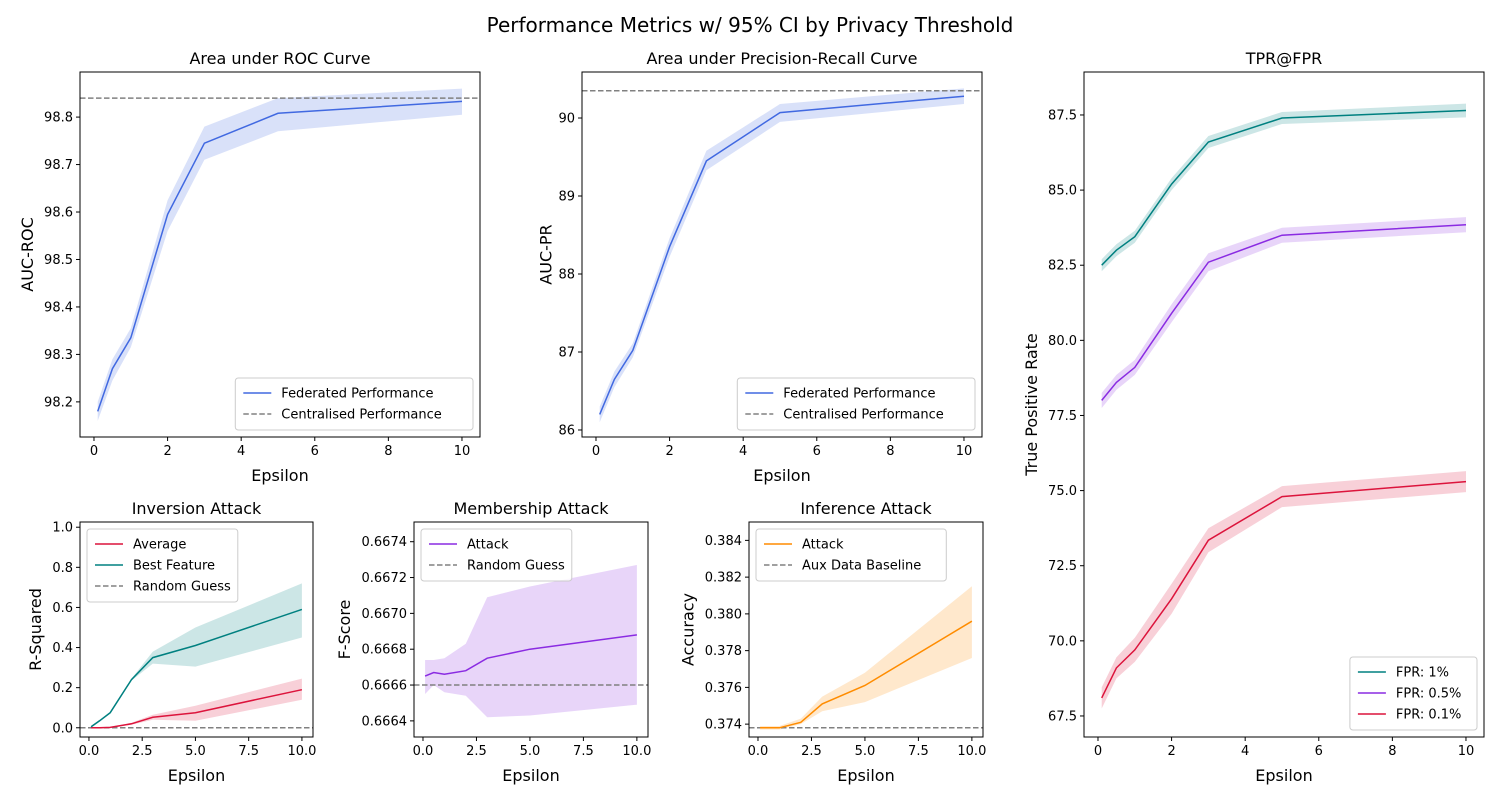  What do you see at coordinates (688, 629) in the screenshot?
I see `y-axis-label: Accuracy` at bounding box center [688, 629].